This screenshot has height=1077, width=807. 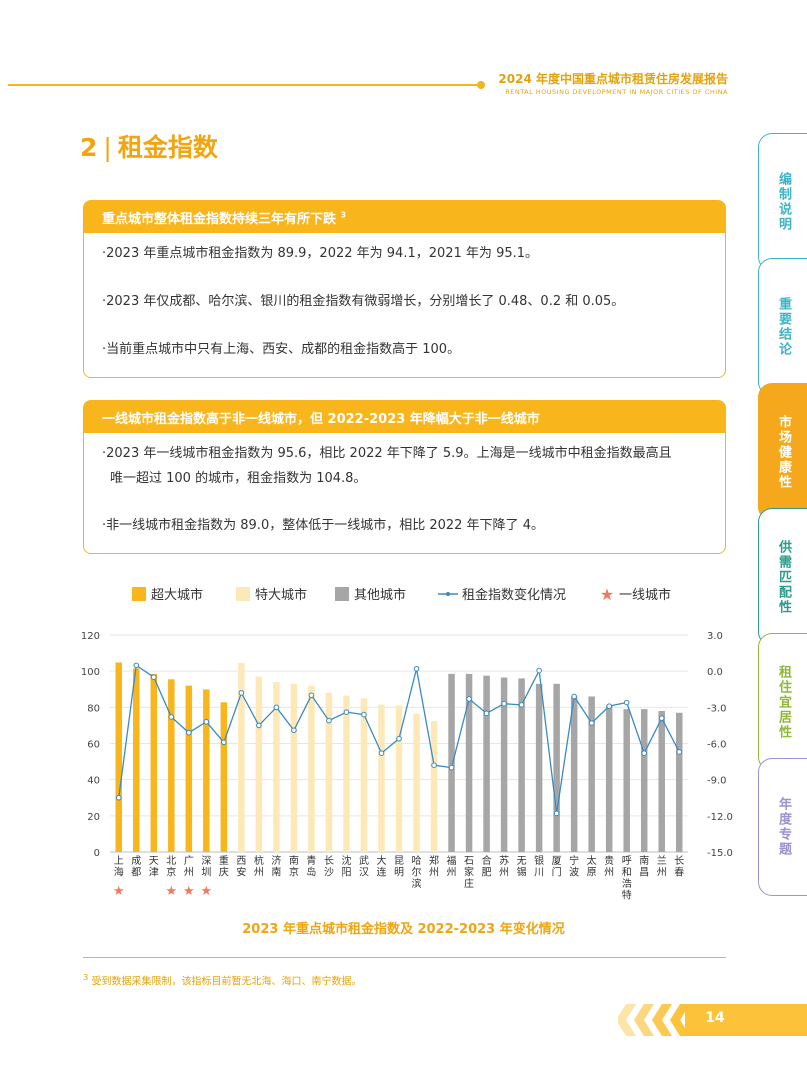 I want to click on side-tab-4: 供需匹配性, so click(x=782, y=577).